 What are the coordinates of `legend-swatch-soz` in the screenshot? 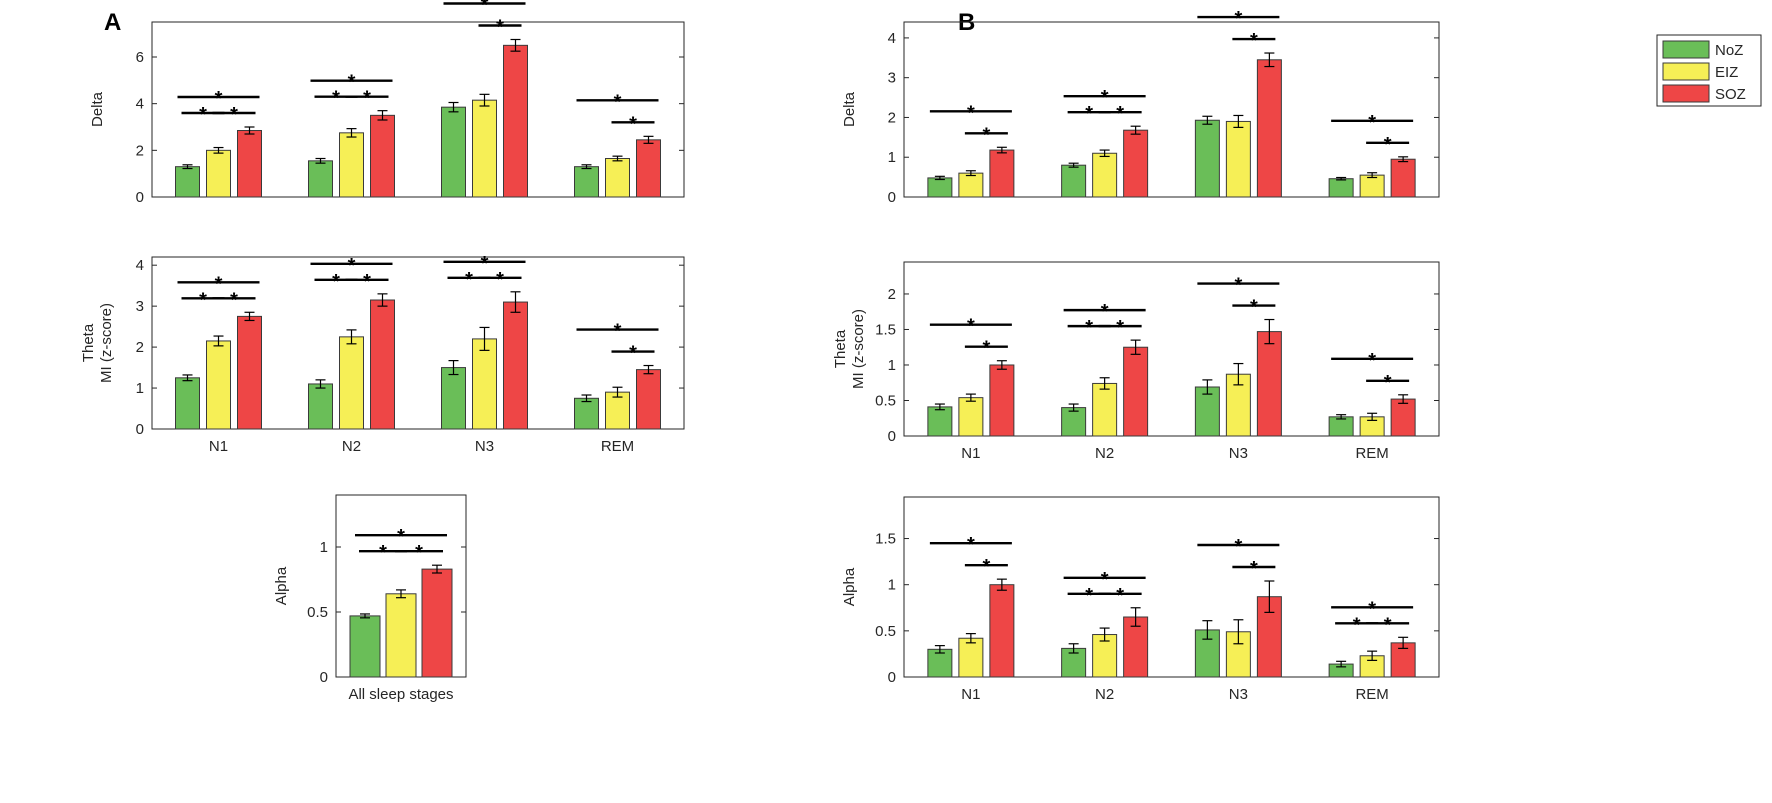 It's located at (1686, 93).